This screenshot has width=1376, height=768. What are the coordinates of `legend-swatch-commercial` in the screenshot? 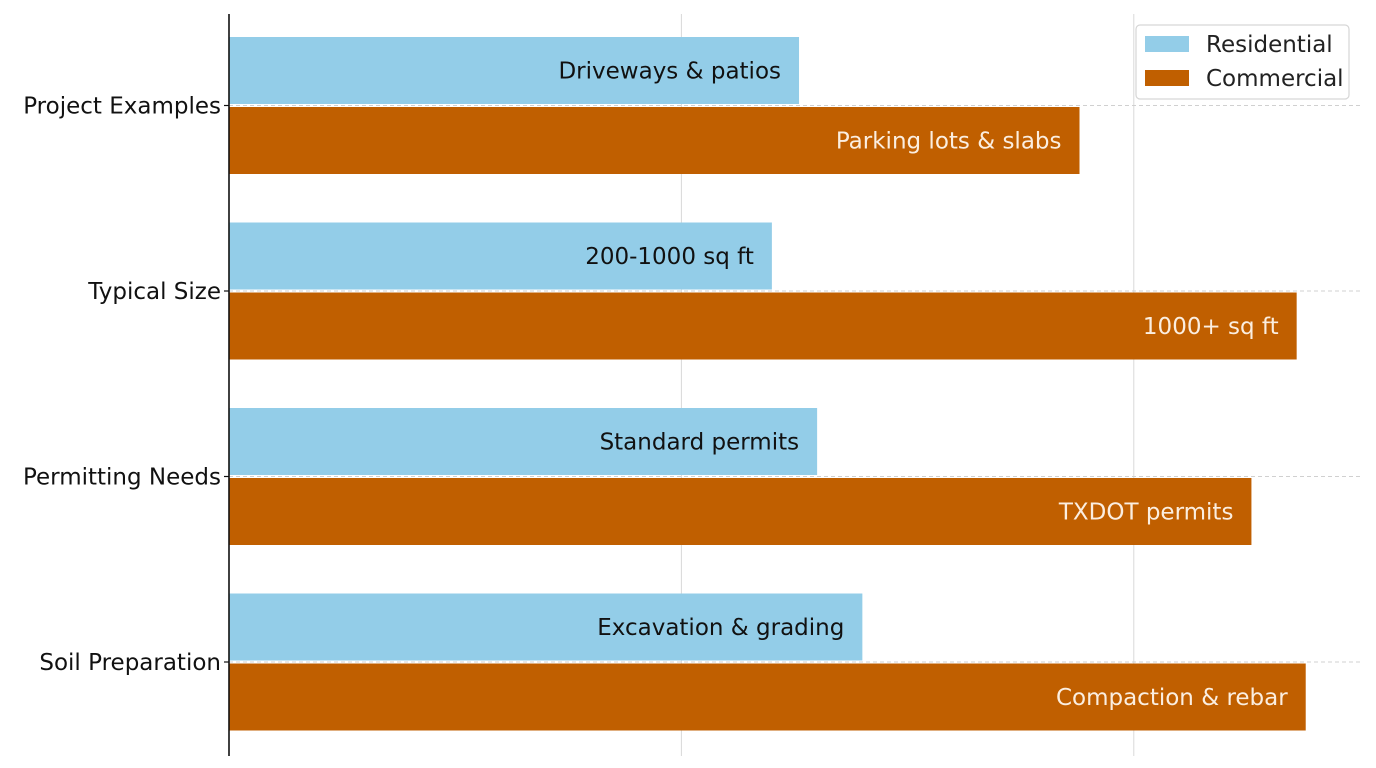 It's located at (1167, 78).